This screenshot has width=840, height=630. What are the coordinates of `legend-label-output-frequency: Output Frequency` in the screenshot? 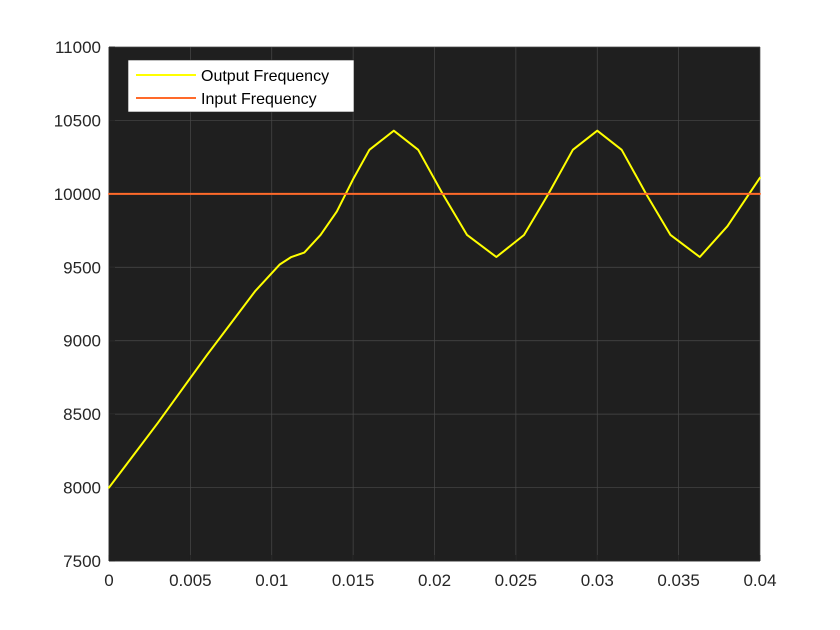 It's located at (265, 76).